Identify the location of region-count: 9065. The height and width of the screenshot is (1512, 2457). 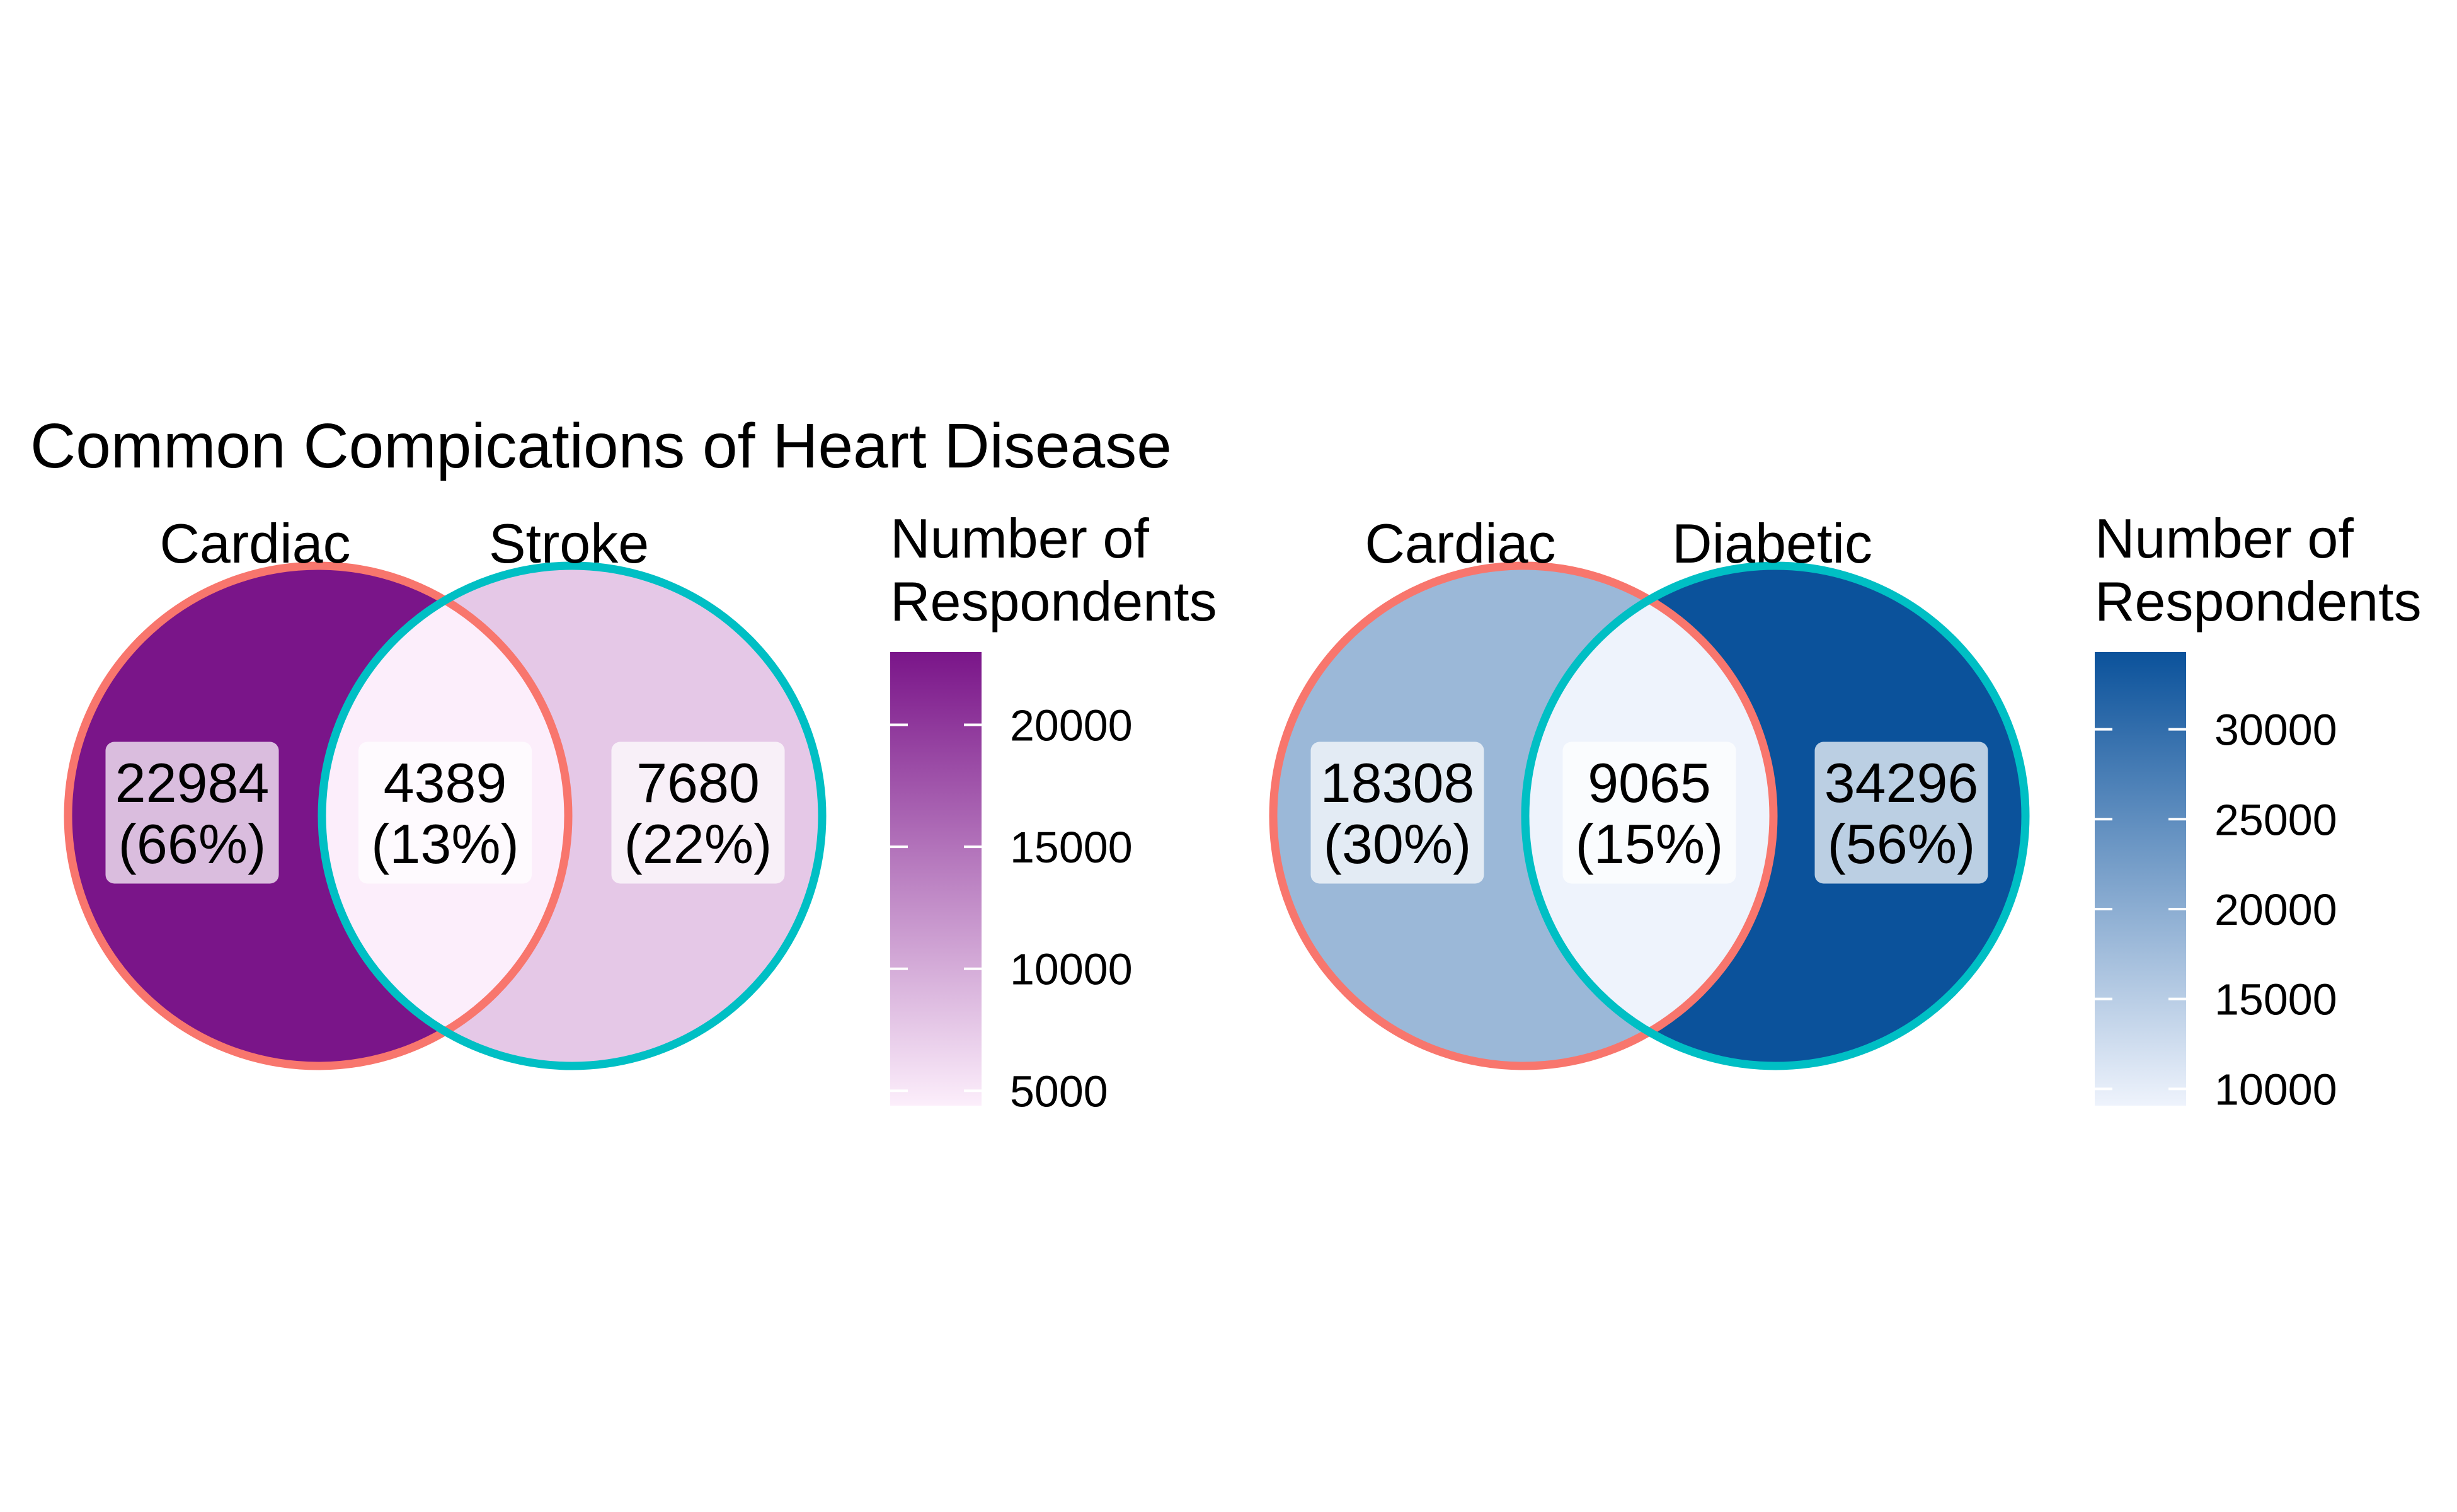
(1649, 783).